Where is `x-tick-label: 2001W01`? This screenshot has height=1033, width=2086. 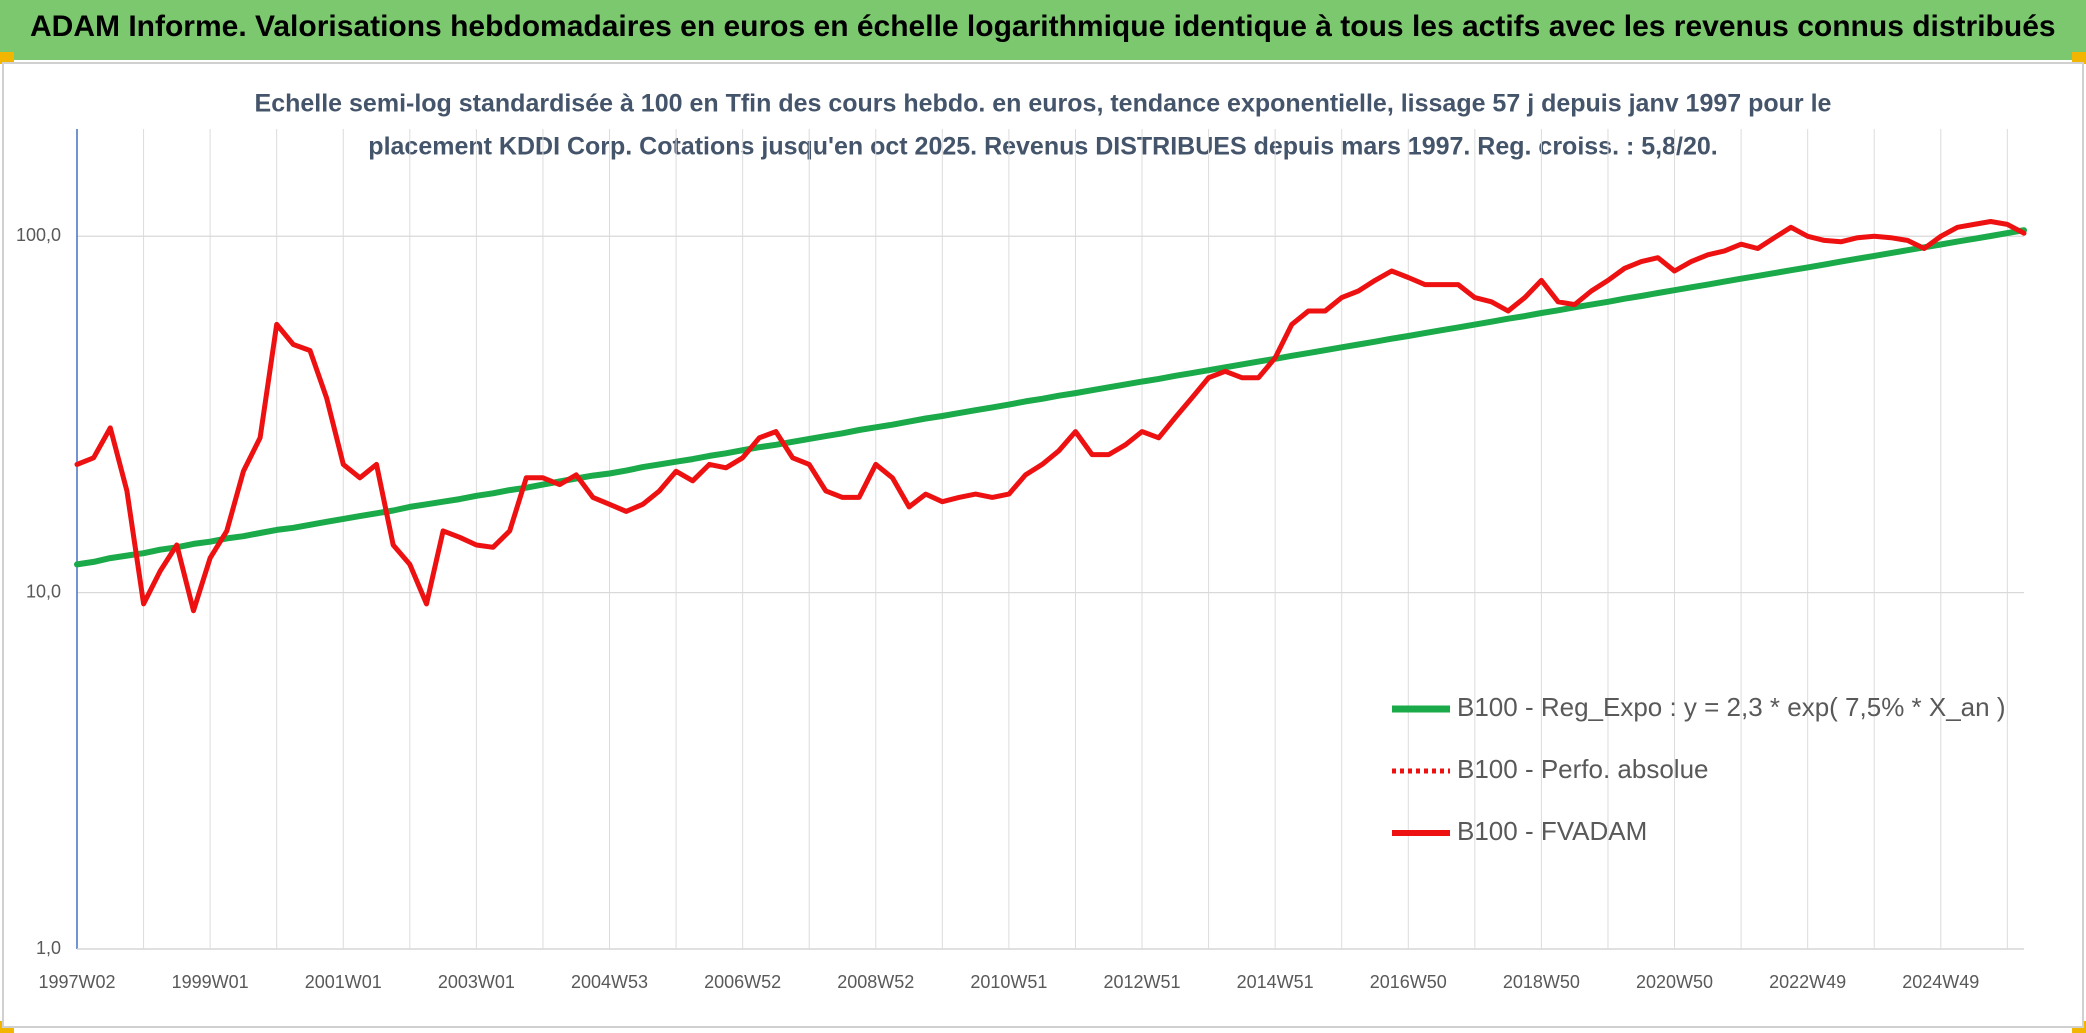 x-tick-label: 2001W01 is located at coordinates (343, 982).